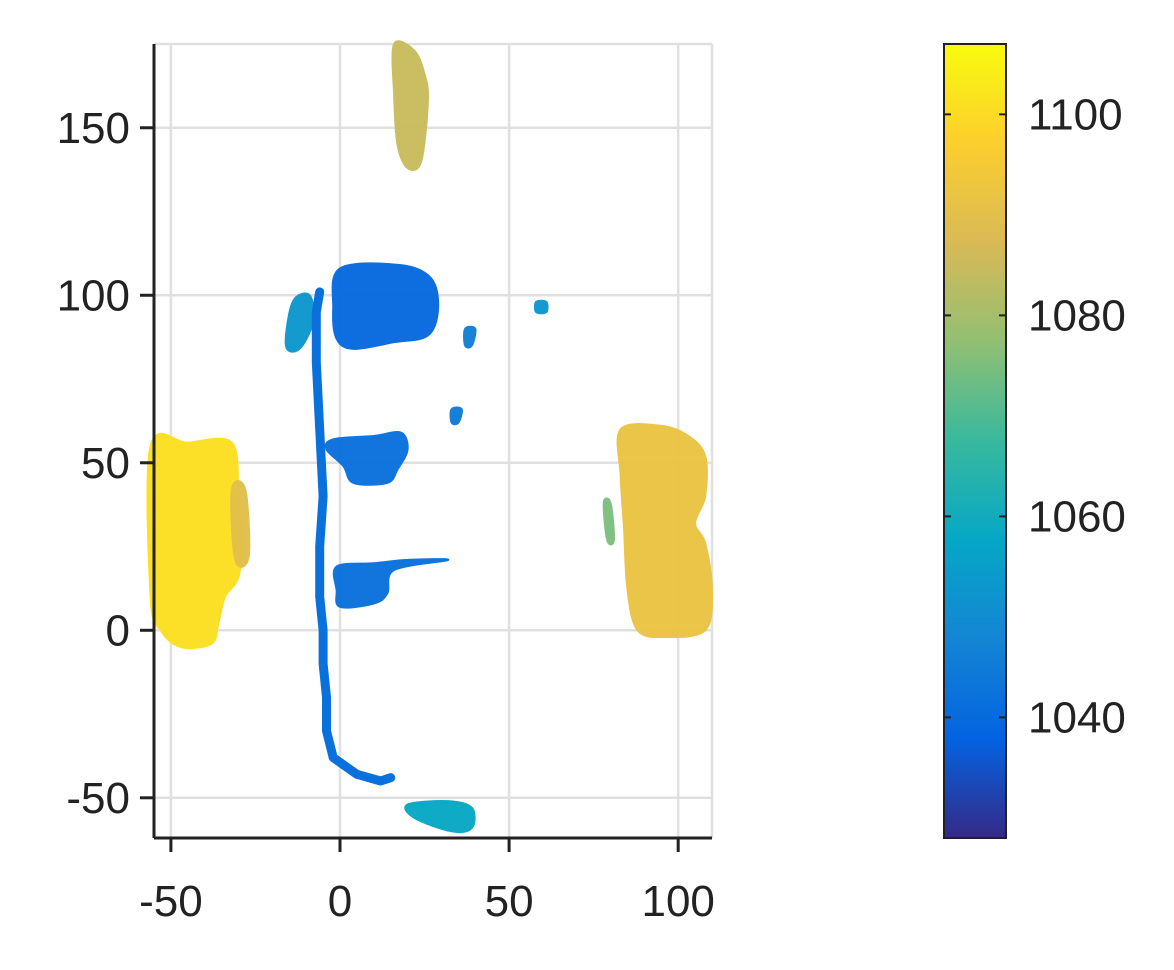  Describe the element at coordinates (427, 882) in the screenshot. I see `x-axis-ticks: -50 0 50 100` at that location.